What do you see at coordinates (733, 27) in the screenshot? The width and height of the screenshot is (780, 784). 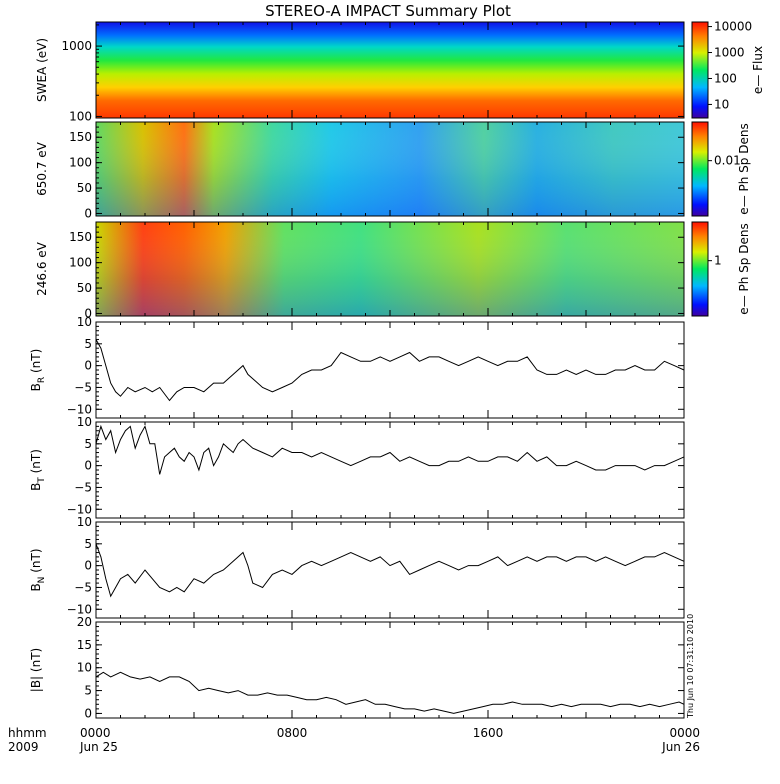 I see `colorbar-tick-label: 10000` at bounding box center [733, 27].